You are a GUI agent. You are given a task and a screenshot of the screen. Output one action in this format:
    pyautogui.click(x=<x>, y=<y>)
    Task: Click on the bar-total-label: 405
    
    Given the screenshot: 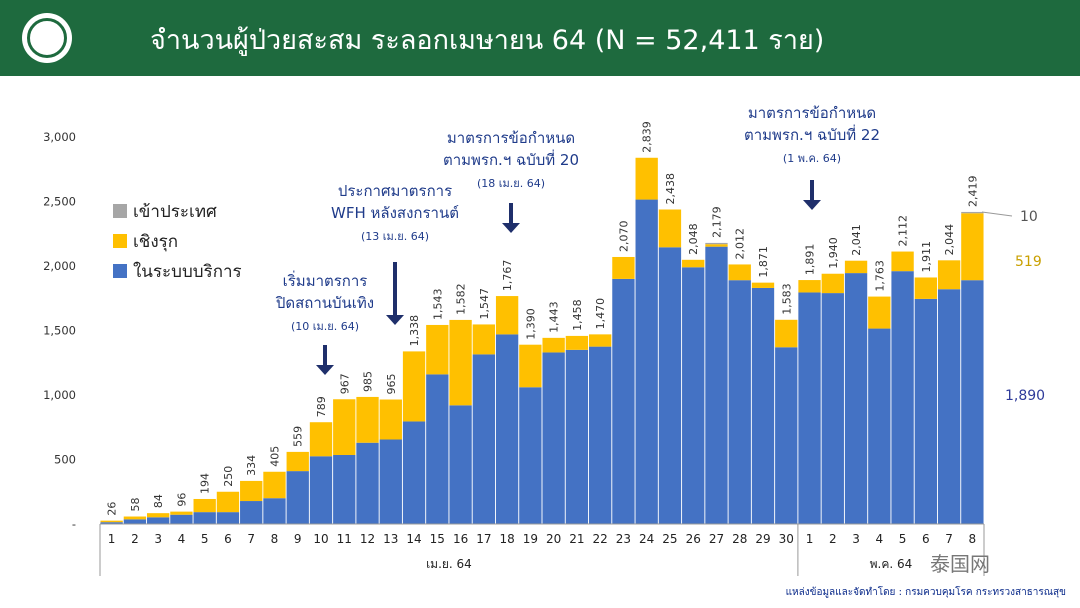 What is the action you would take?
    pyautogui.click(x=274, y=456)
    